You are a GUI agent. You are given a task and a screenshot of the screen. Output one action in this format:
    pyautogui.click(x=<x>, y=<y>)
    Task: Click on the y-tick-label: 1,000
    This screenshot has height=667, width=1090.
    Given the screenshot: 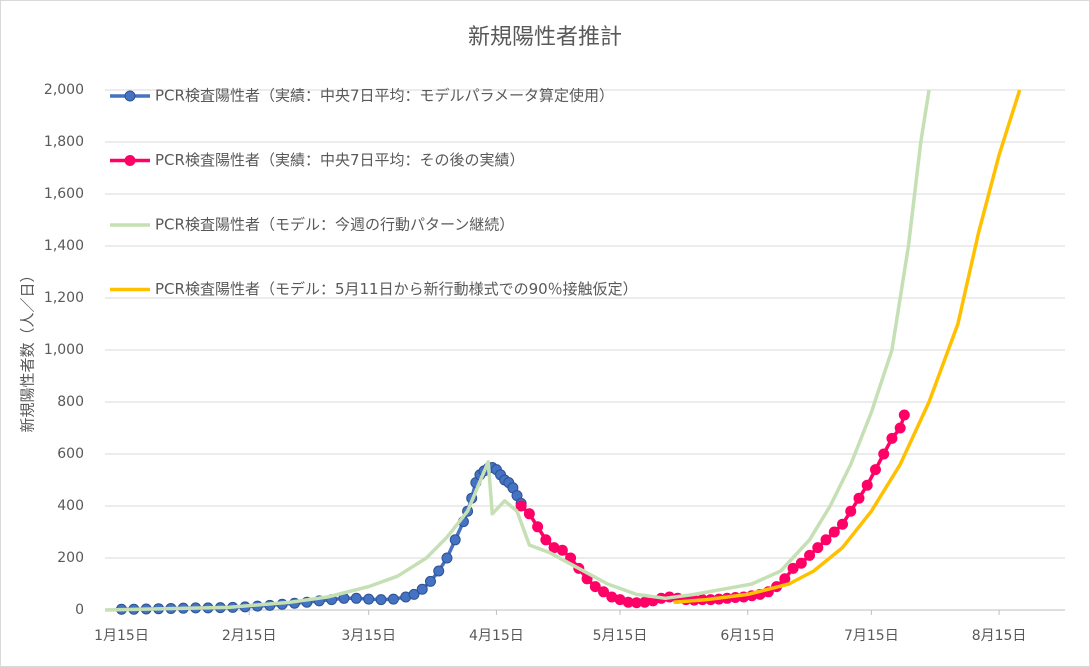 What is the action you would take?
    pyautogui.click(x=64, y=350)
    